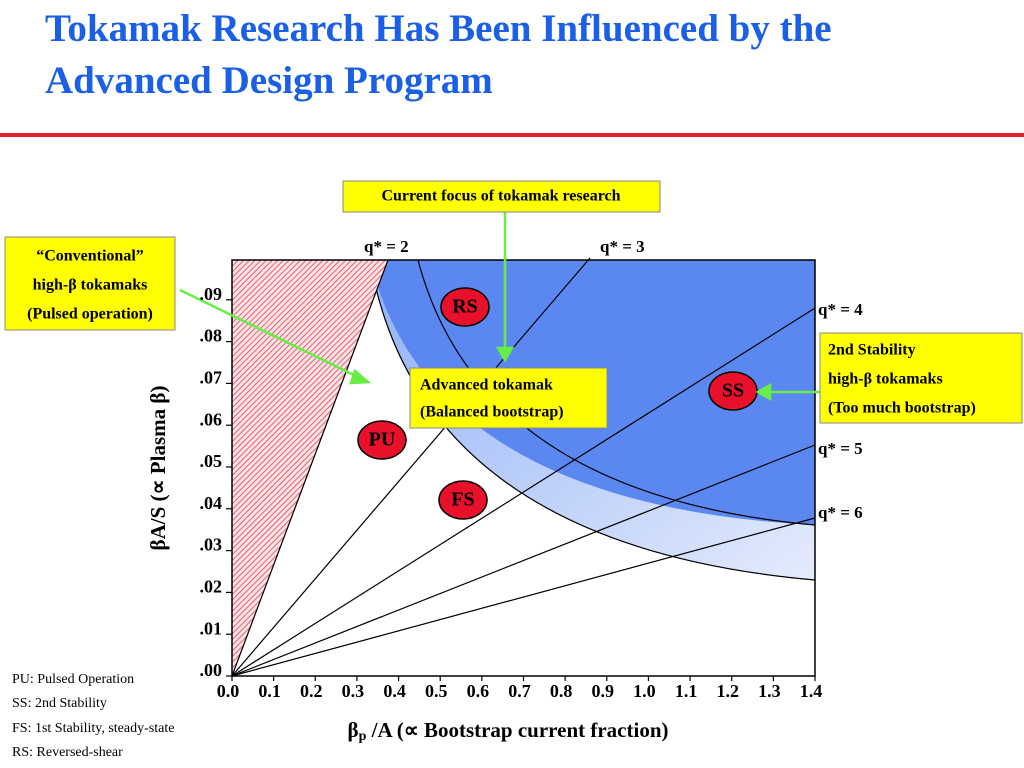  What do you see at coordinates (519, 691) in the screenshot?
I see `x-tick-label: 0.7` at bounding box center [519, 691].